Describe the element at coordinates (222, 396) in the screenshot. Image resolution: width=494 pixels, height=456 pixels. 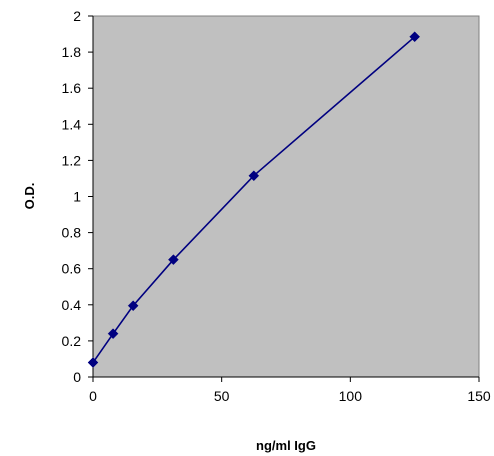
I see `x-tick-label: 50` at that location.